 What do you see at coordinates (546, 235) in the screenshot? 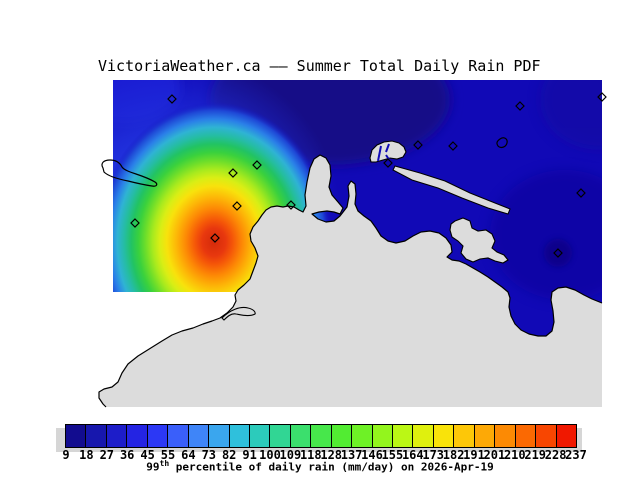
I see `dark-contour-right` at bounding box center [546, 235].